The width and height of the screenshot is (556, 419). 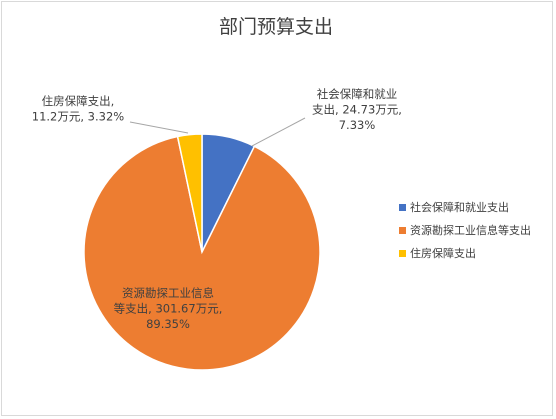 I want to click on chart-title: 部门预算支出, so click(x=276, y=27).